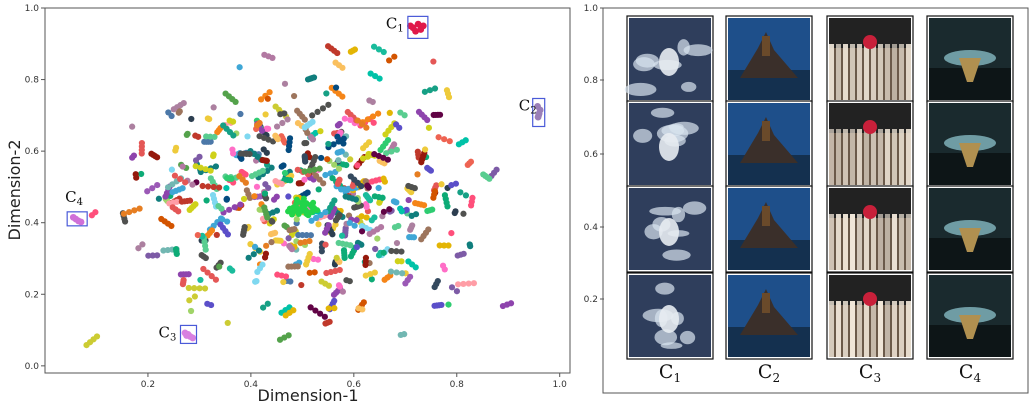  I want to click on thumbnail-c1, so click(669, 59).